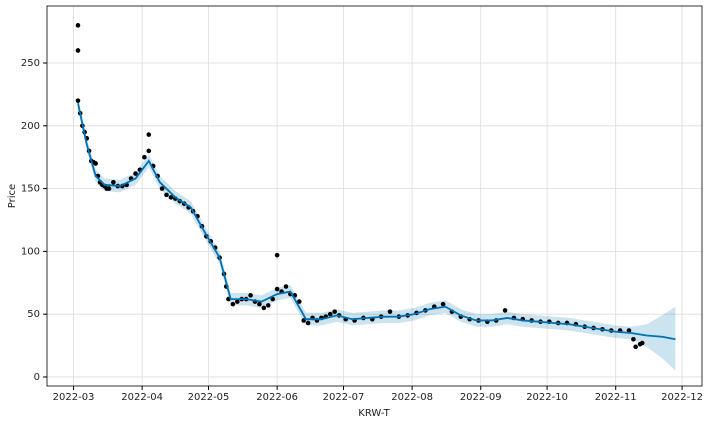 The width and height of the screenshot is (710, 424). What do you see at coordinates (344, 397) in the screenshot?
I see `x-tick-label: 2022-07` at bounding box center [344, 397].